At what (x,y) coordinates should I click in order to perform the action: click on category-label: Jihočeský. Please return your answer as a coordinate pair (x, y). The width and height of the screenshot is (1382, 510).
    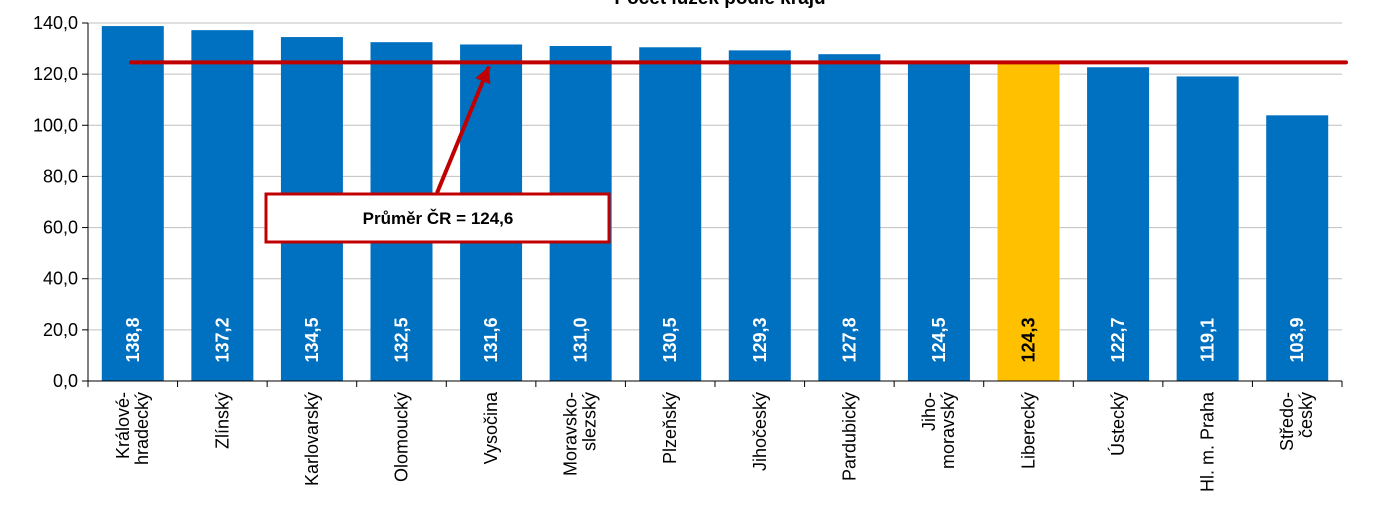
    Looking at the image, I should click on (760, 431).